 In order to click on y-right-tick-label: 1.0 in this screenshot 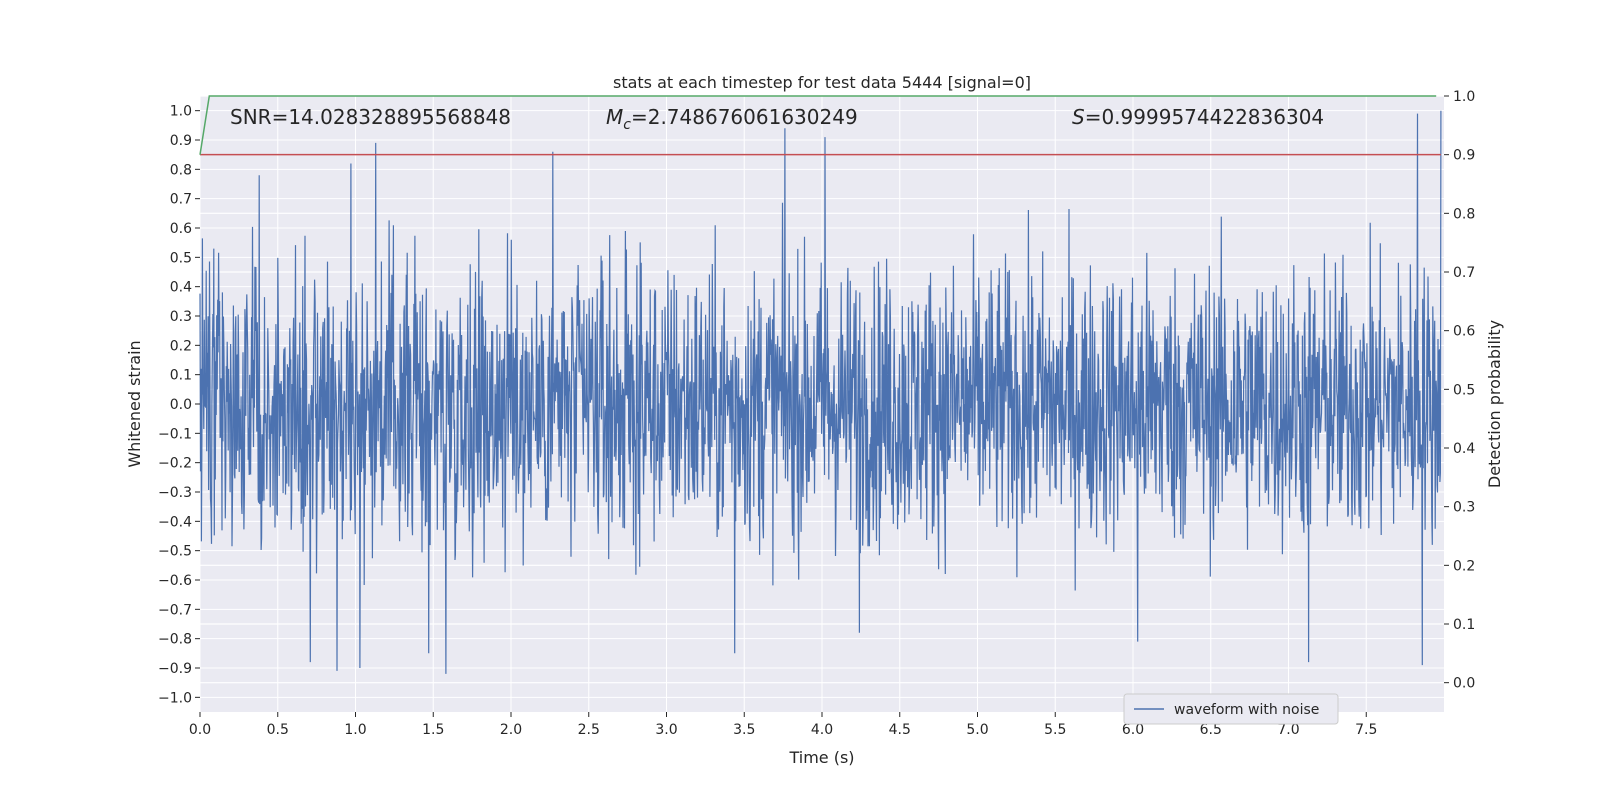, I will do `click(1464, 97)`.